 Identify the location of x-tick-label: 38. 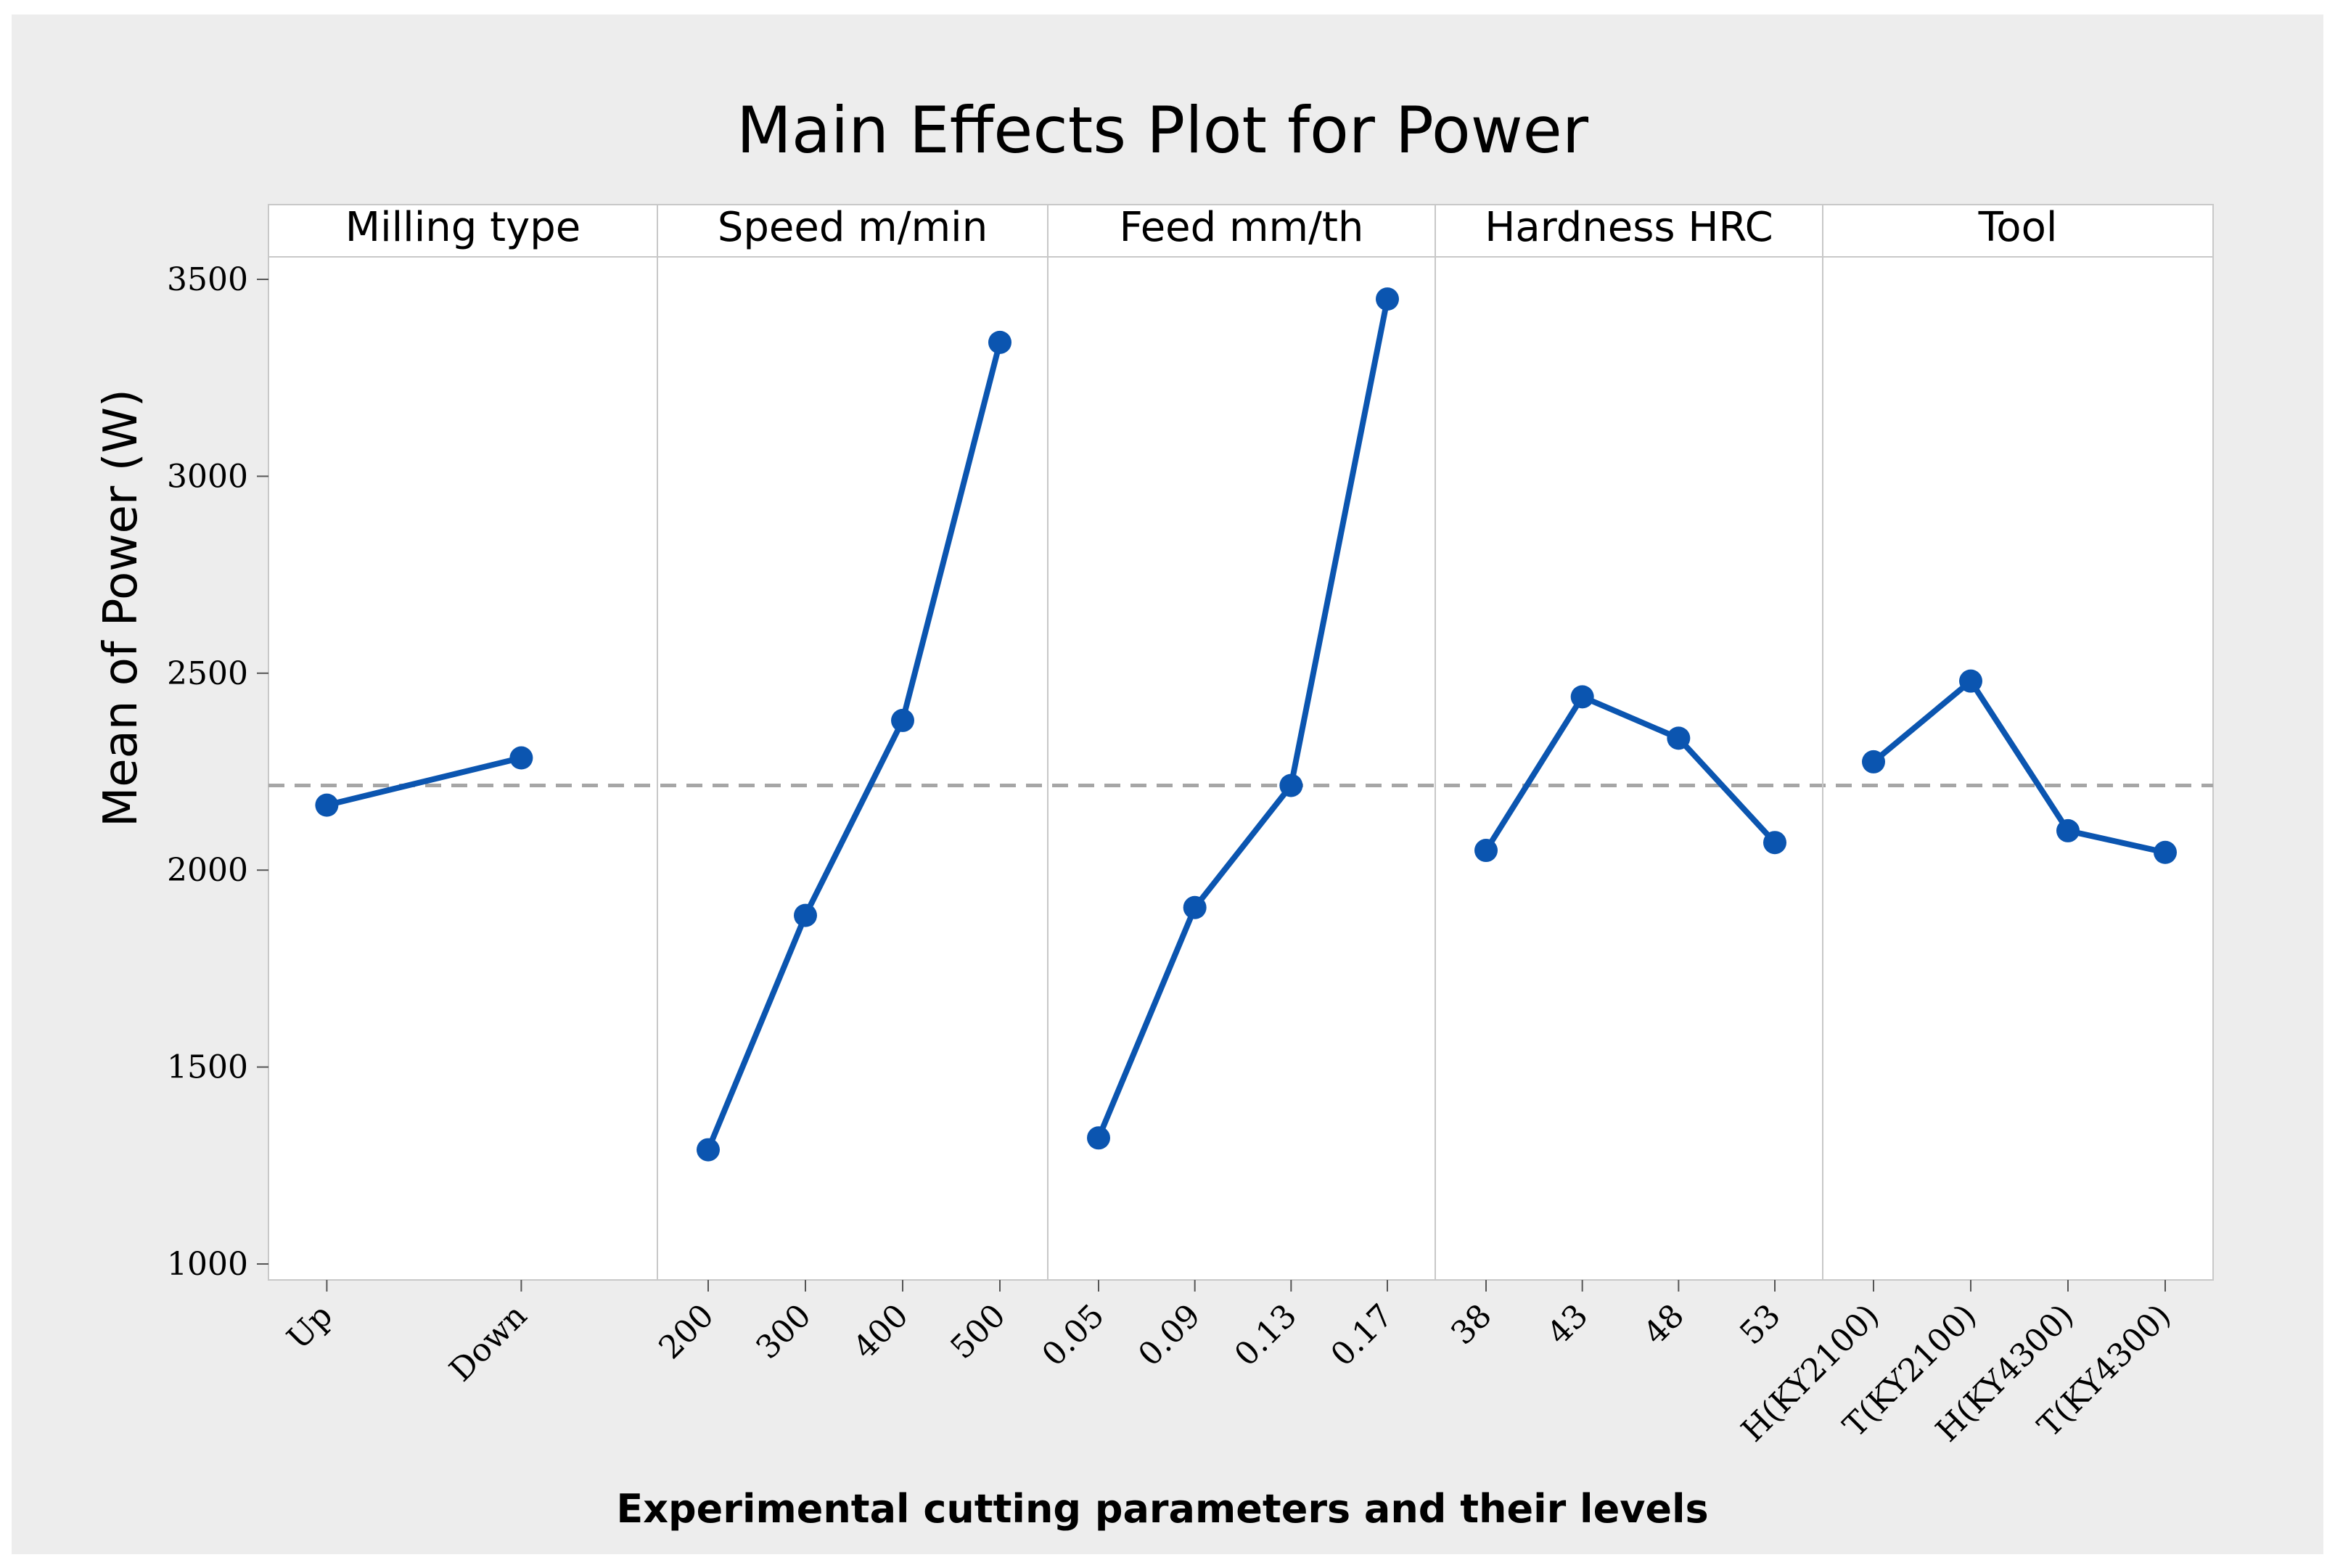
(1471, 1324).